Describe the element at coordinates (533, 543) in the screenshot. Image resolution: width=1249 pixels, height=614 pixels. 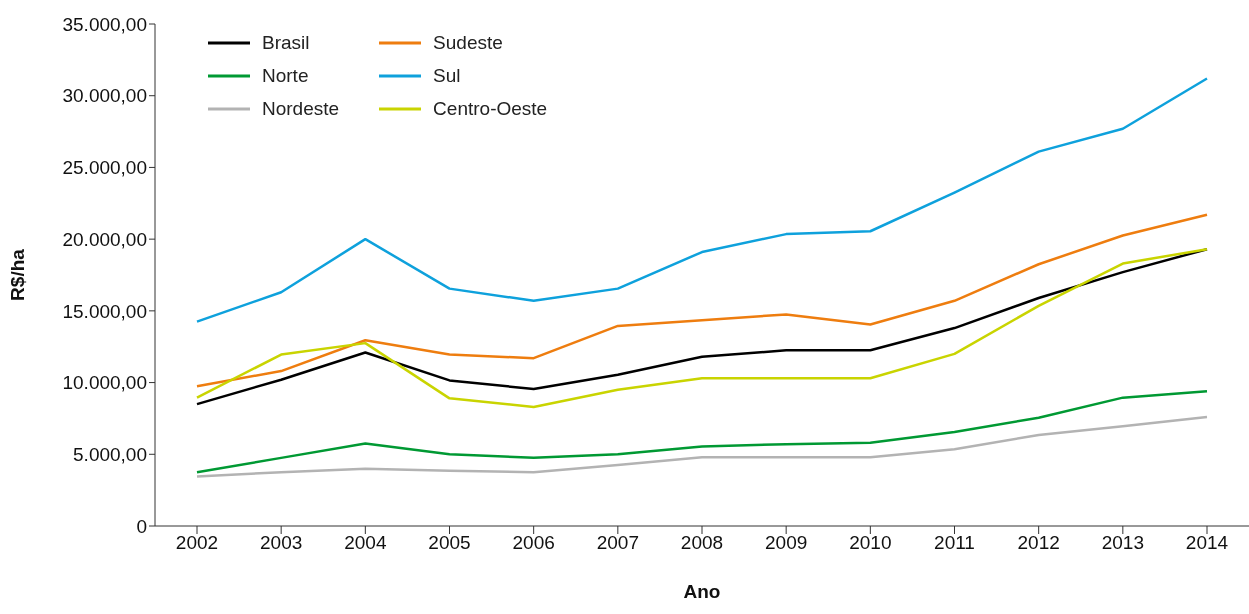
I see `x-tick-label: 2006` at that location.